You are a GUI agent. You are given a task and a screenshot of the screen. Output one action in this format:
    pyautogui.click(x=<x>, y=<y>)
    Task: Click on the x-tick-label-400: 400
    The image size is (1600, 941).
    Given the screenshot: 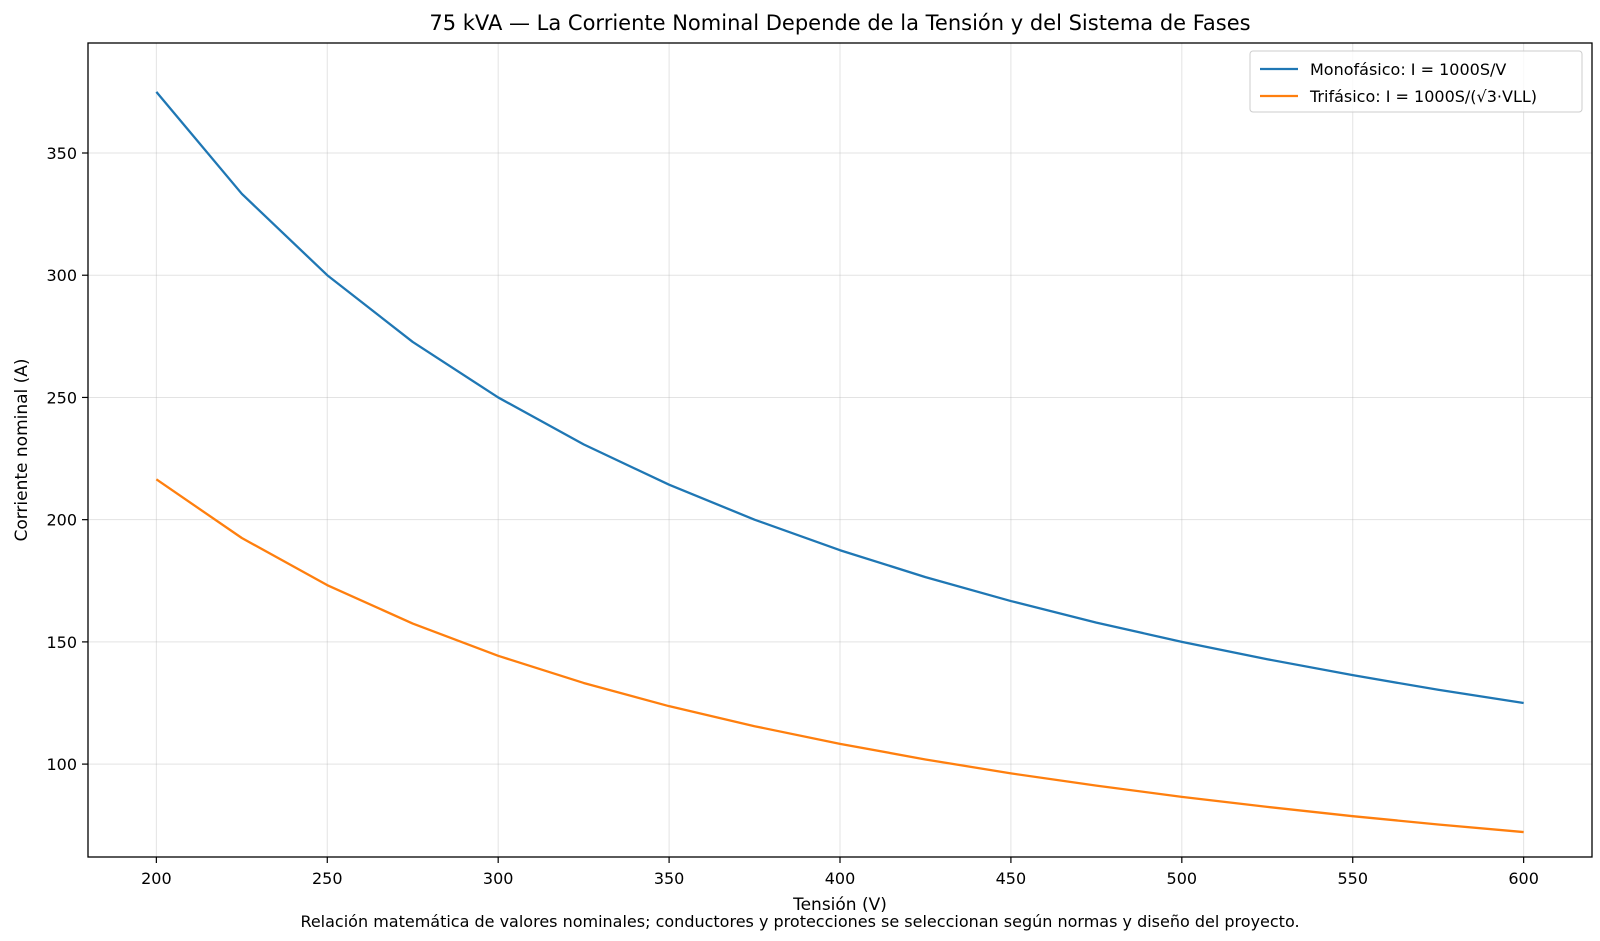 What is the action you would take?
    pyautogui.click(x=840, y=878)
    